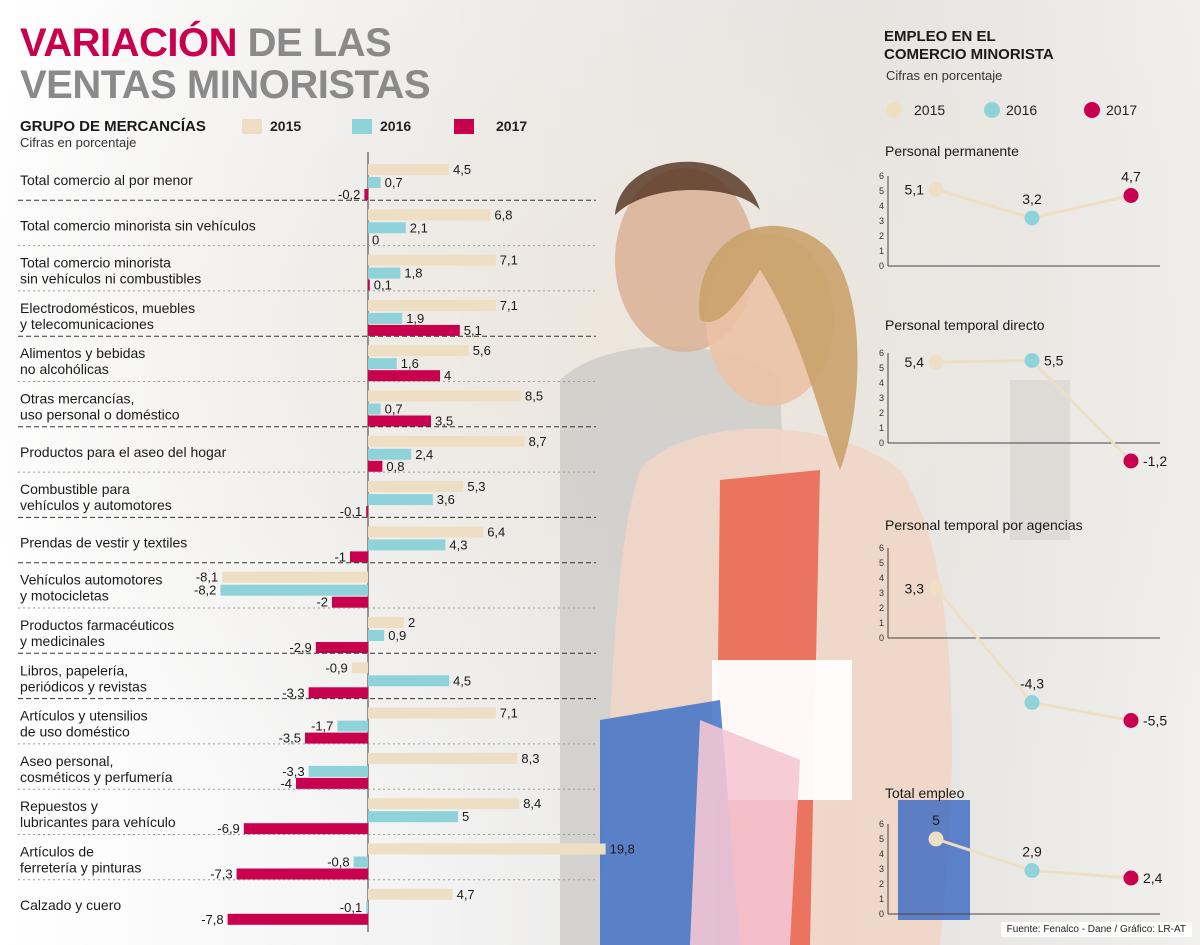 This screenshot has height=945, width=1200. I want to click on bar-value-label-2015: -8,1, so click(207, 577).